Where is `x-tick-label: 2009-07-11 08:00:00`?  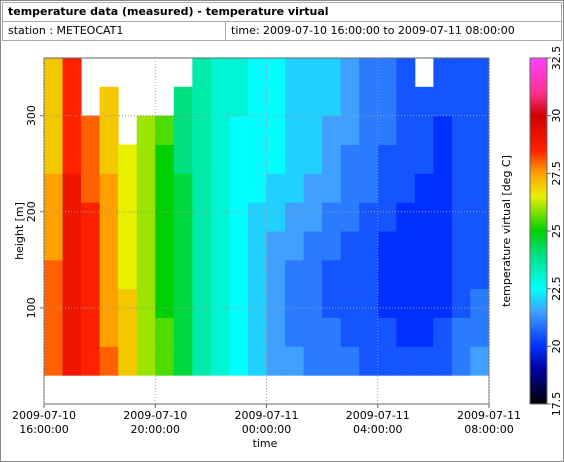
x-tick-label: 2009-07-11 08:00:00 is located at coordinates (489, 422).